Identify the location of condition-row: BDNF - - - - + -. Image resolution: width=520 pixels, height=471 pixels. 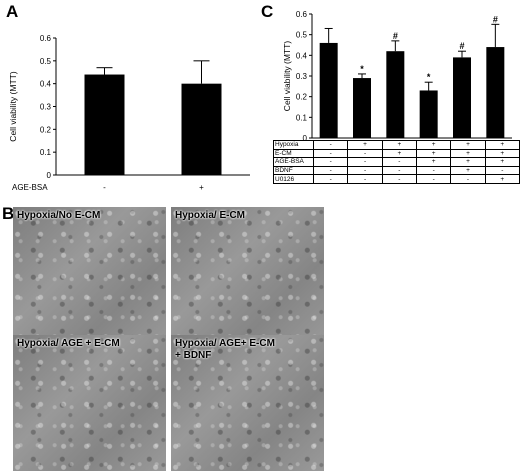
(396, 170).